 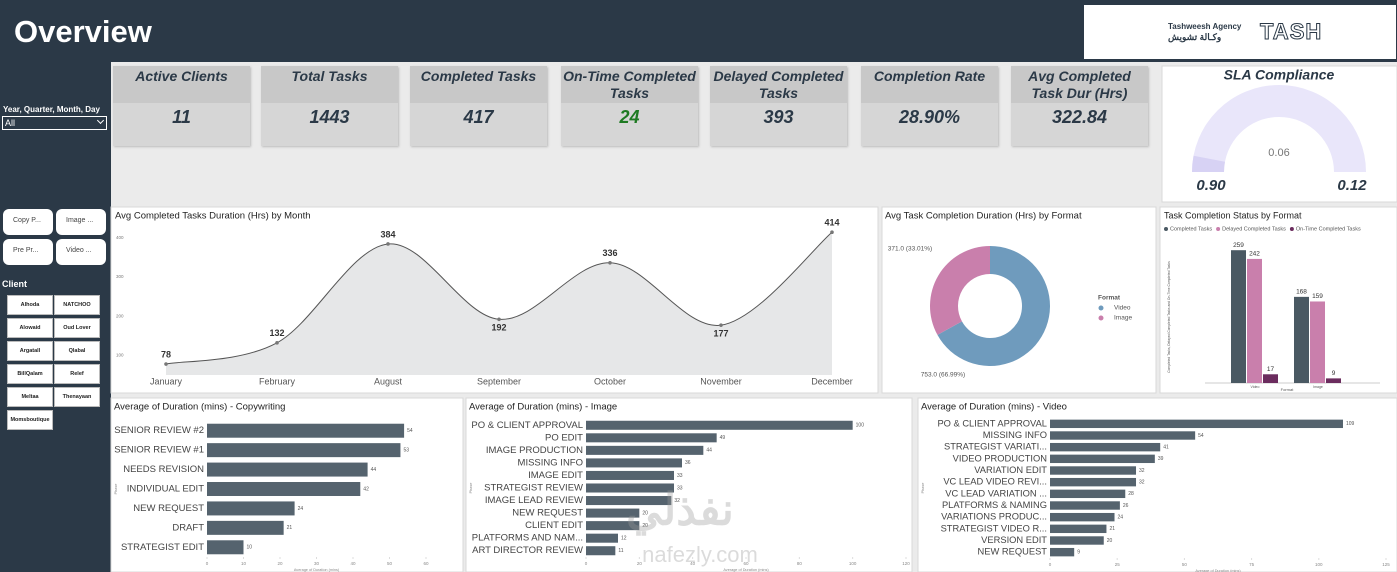 What do you see at coordinates (1271, 369) in the screenshot?
I see `data-label: 17` at bounding box center [1271, 369].